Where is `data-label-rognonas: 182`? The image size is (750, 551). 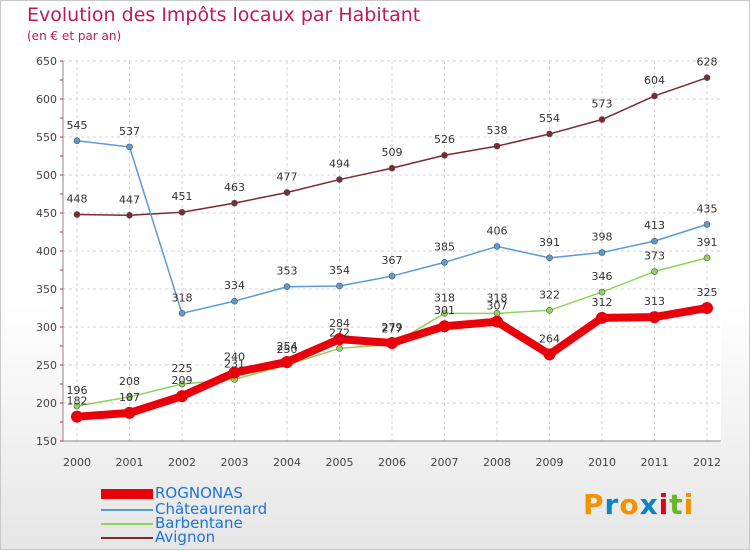 data-label-rognonas: 182 is located at coordinates (77, 401).